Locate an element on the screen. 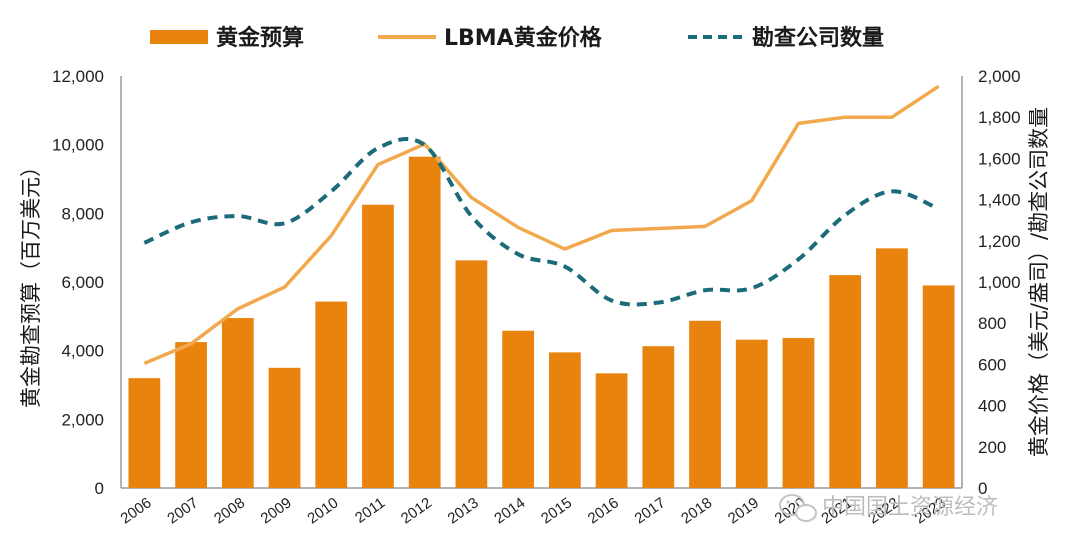  left-tick-label: 4,000 is located at coordinates (82, 351).